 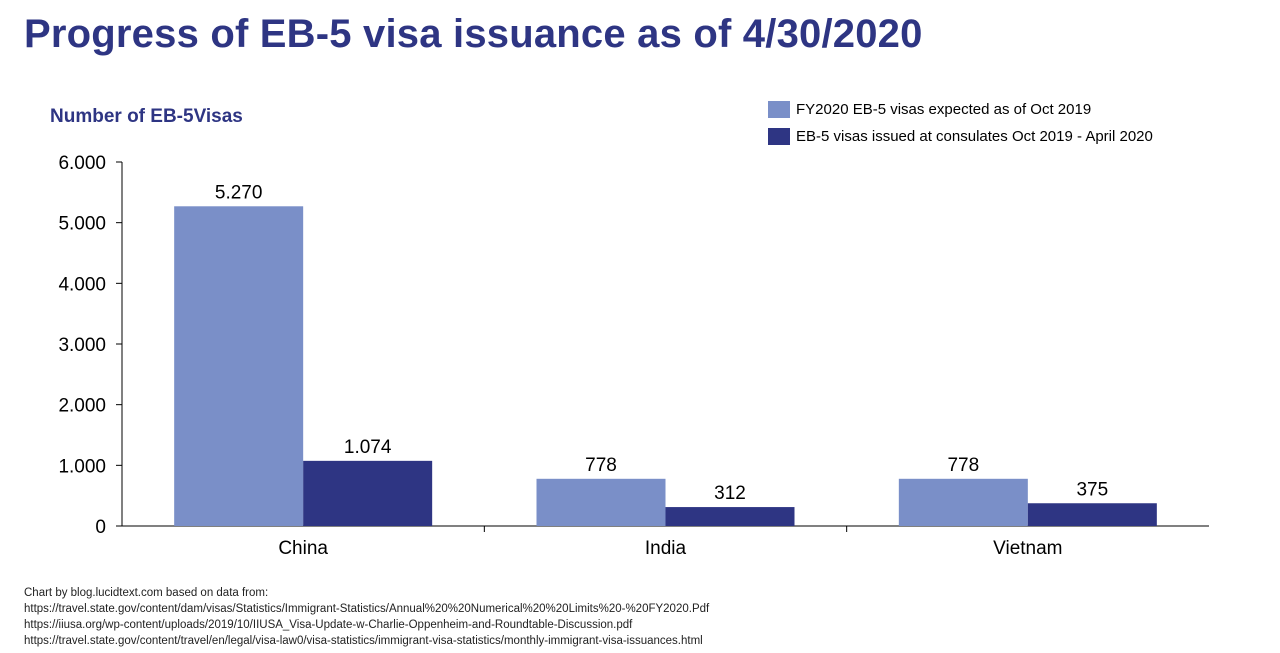 I want to click on y-tick-label: 6.000, so click(x=82, y=163).